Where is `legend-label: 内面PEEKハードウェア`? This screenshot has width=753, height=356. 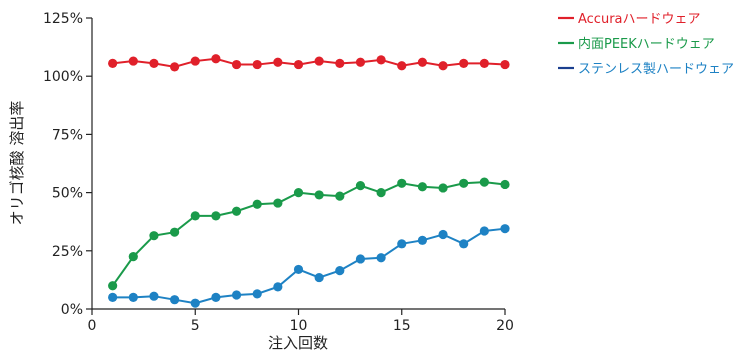 legend-label: 内面PEEKハードウェア is located at coordinates (646, 44).